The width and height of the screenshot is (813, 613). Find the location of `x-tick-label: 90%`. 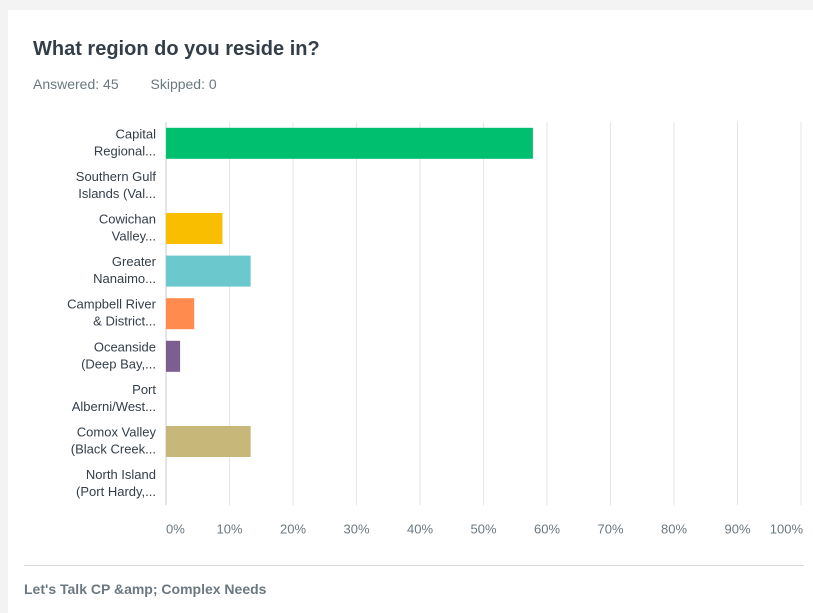

x-tick-label: 90% is located at coordinates (737, 528).